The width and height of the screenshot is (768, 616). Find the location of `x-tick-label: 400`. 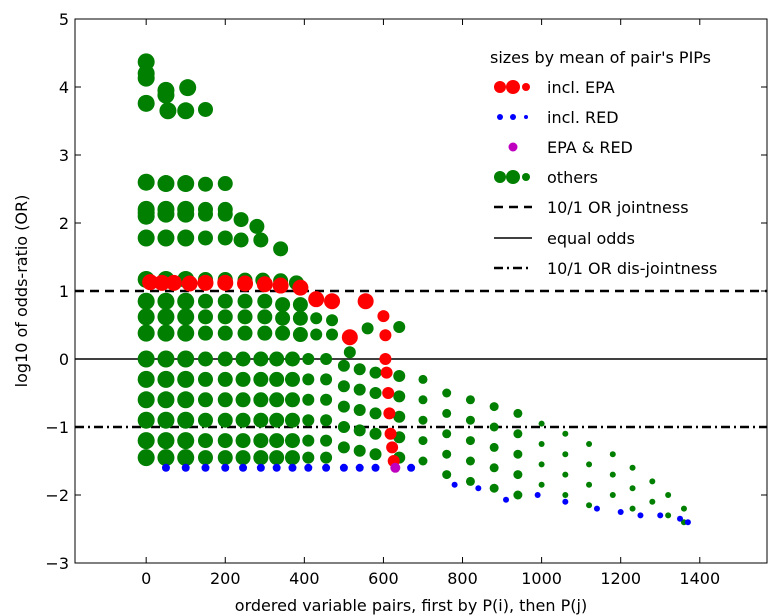

x-tick-label: 400 is located at coordinates (304, 578).